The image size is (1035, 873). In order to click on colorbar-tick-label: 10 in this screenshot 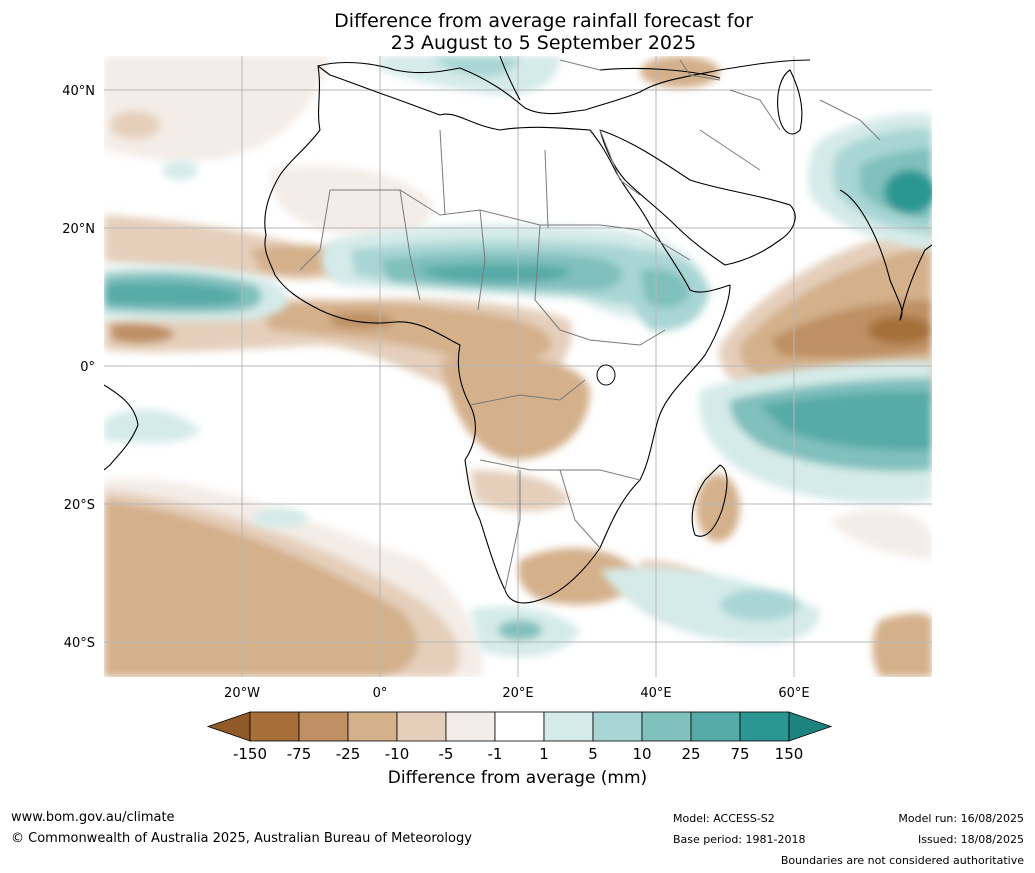, I will do `click(641, 754)`.